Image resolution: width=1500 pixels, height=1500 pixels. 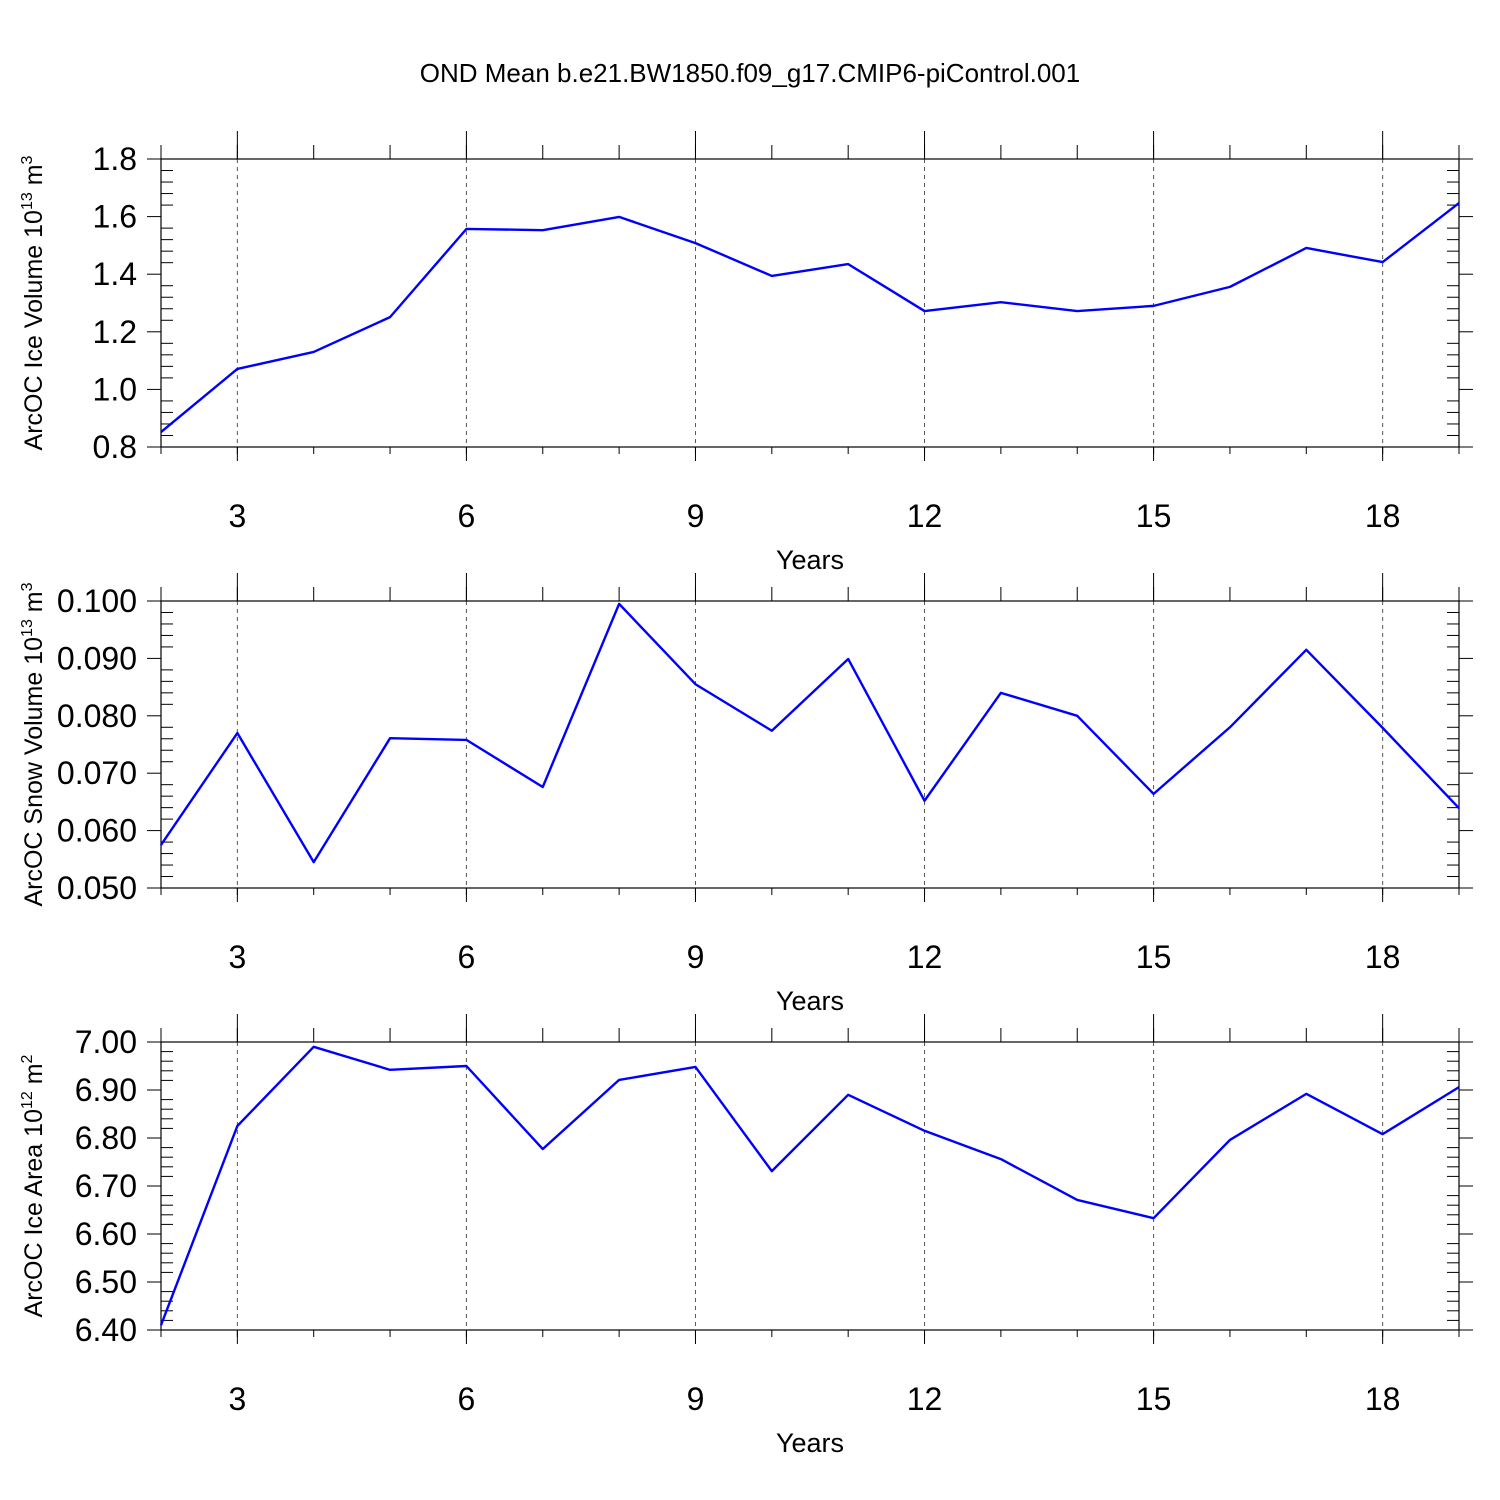 I want to click on y-tick-label: 6.60, so click(x=106, y=1234).